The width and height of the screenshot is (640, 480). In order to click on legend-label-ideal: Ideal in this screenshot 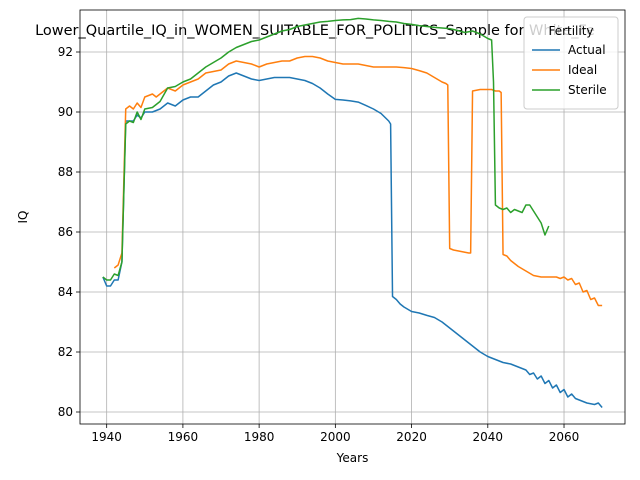, I will do `click(582, 70)`.